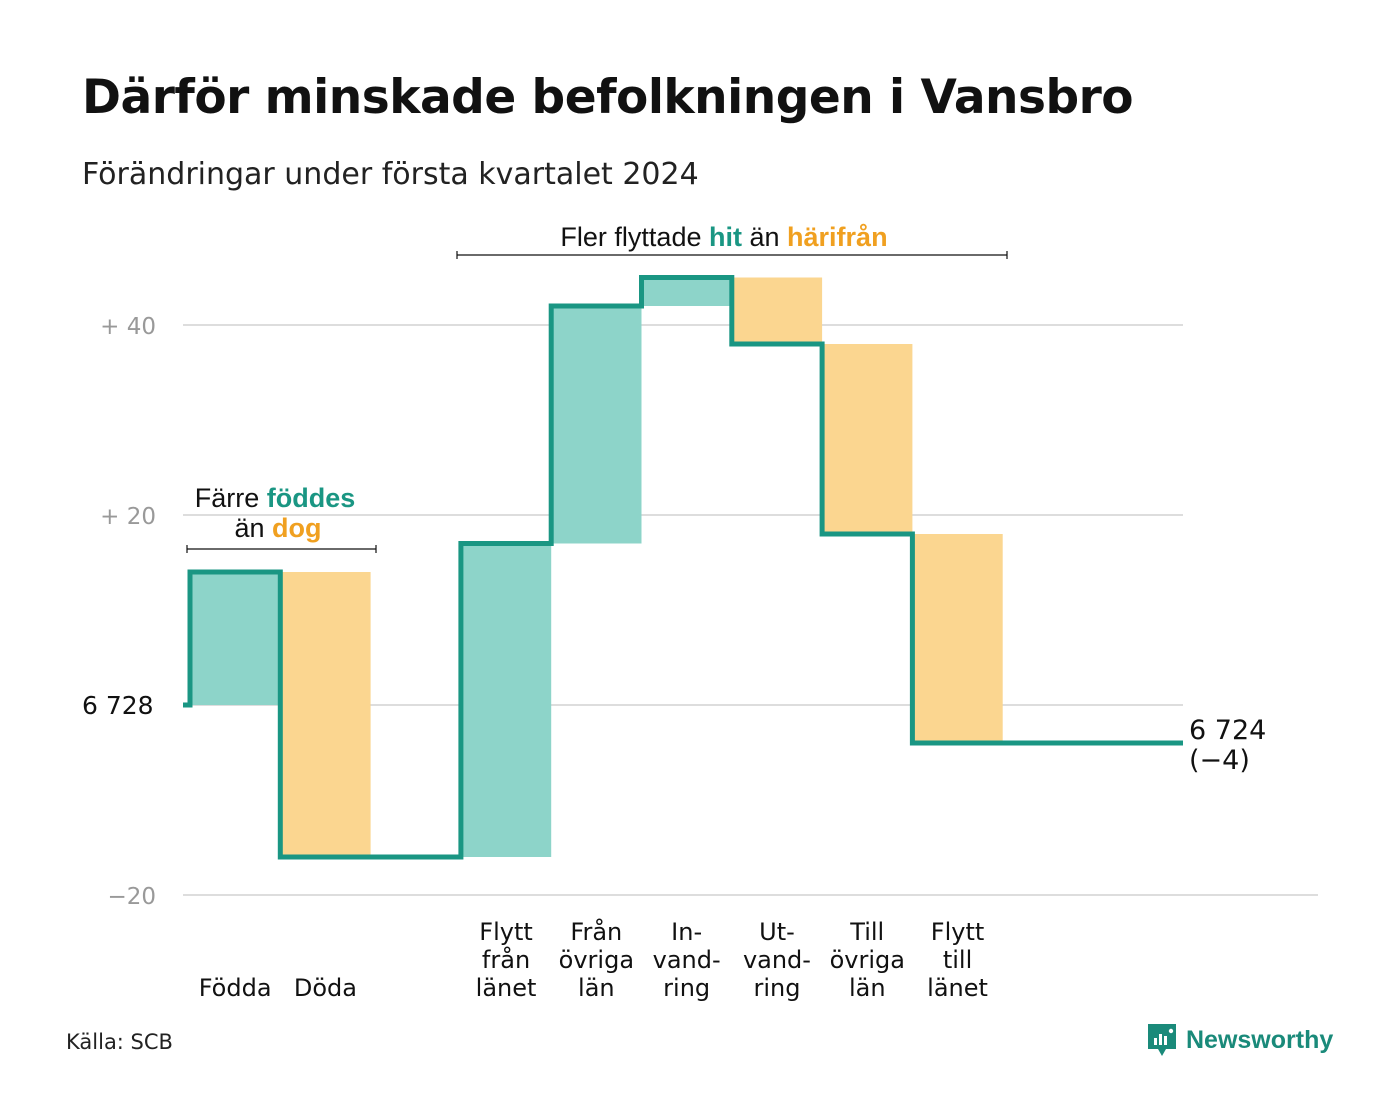 This screenshot has width=1400, height=1120. Describe the element at coordinates (128, 517) in the screenshot. I see `y-tick-label: + 20` at that location.